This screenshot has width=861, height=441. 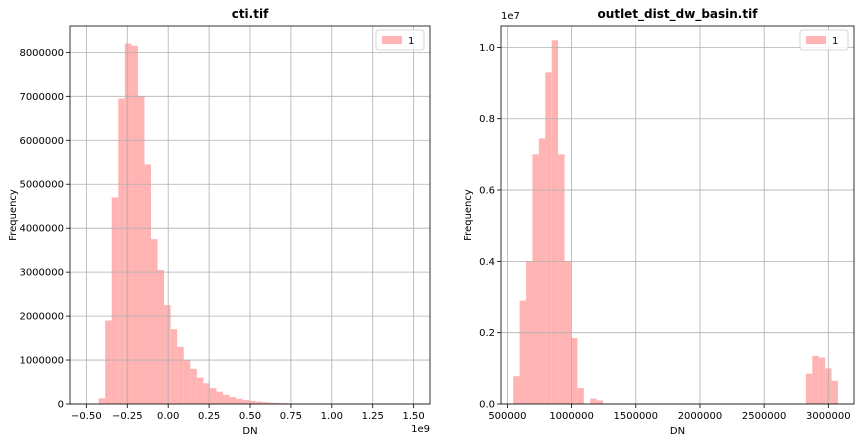 I want to click on y-tick-label: 1000000, so click(x=41, y=361).